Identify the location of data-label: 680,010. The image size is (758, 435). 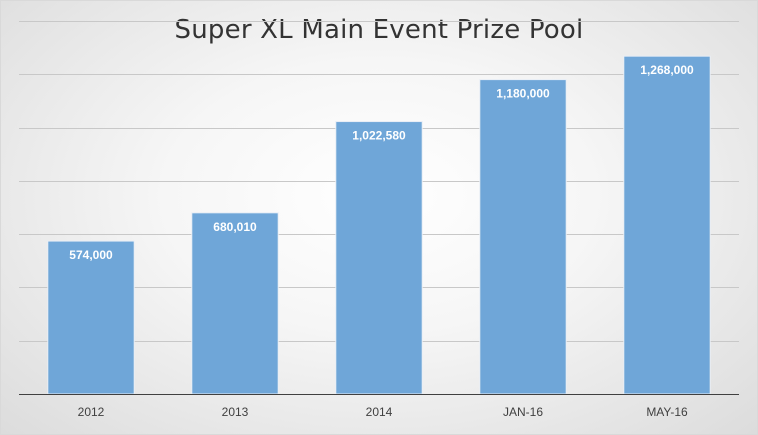
(235, 227).